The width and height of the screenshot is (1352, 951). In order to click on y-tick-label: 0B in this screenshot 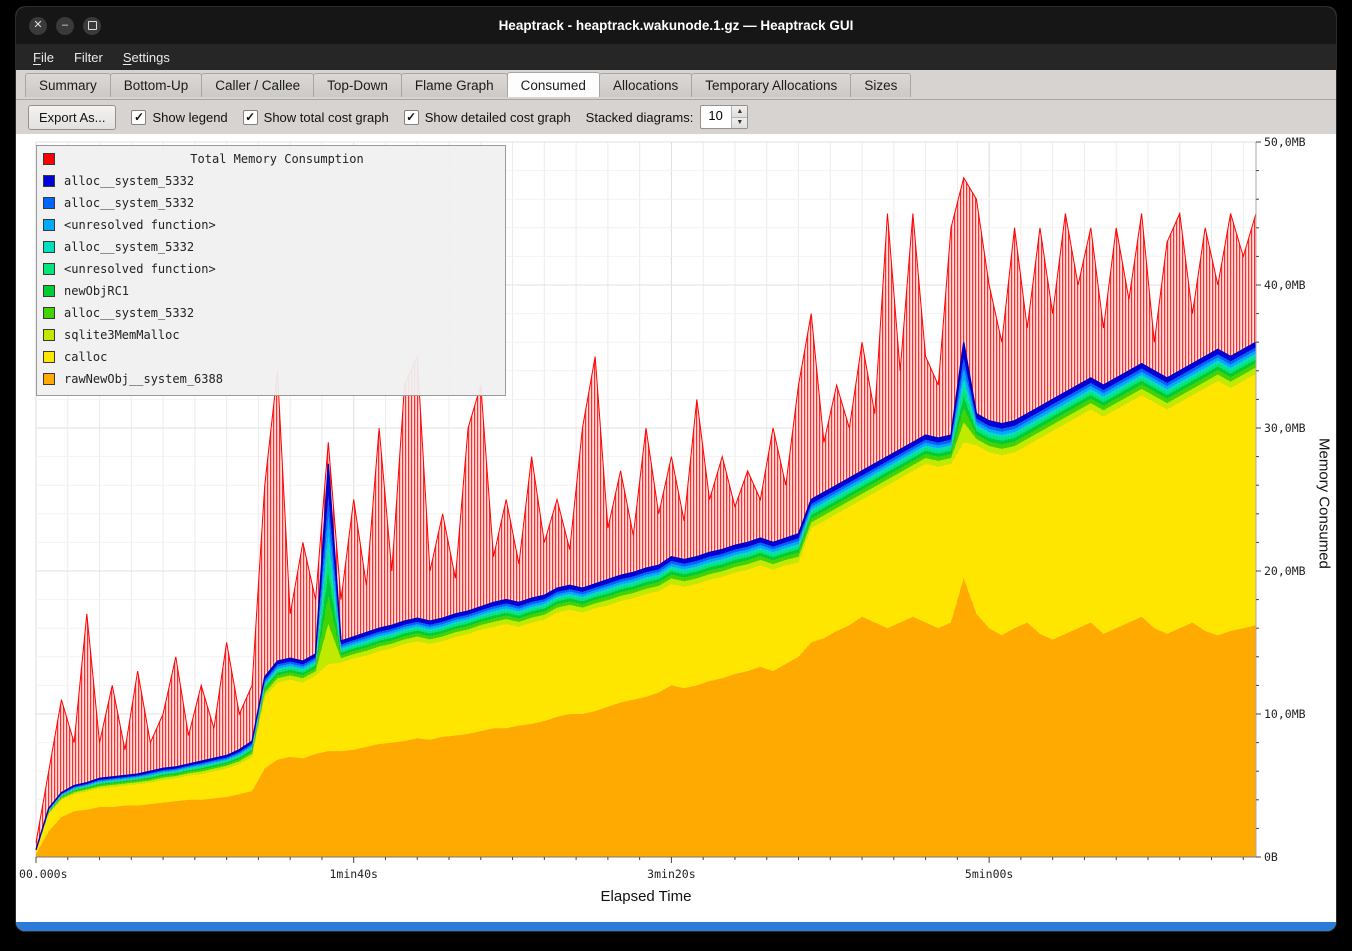, I will do `click(1271, 857)`.